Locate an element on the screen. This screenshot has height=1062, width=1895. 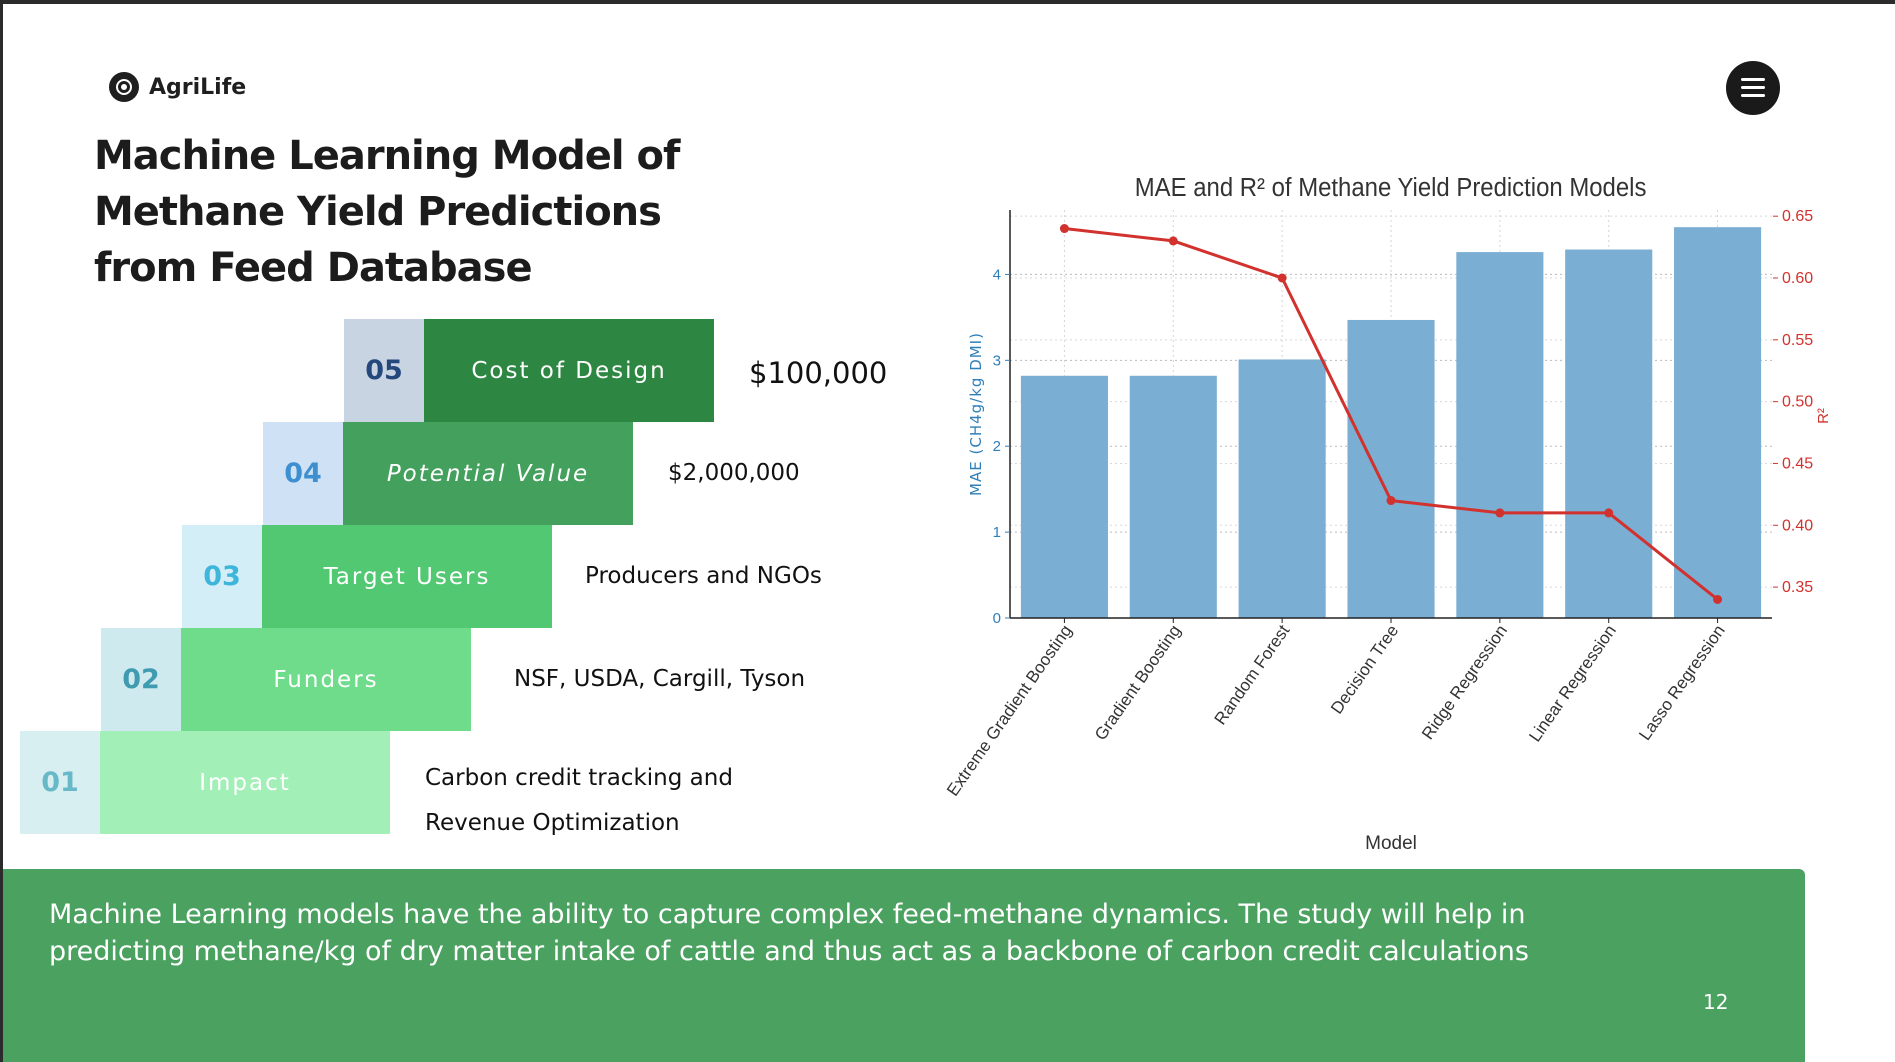
stair-value-line: Producers and NGOs is located at coordinates (703, 576).